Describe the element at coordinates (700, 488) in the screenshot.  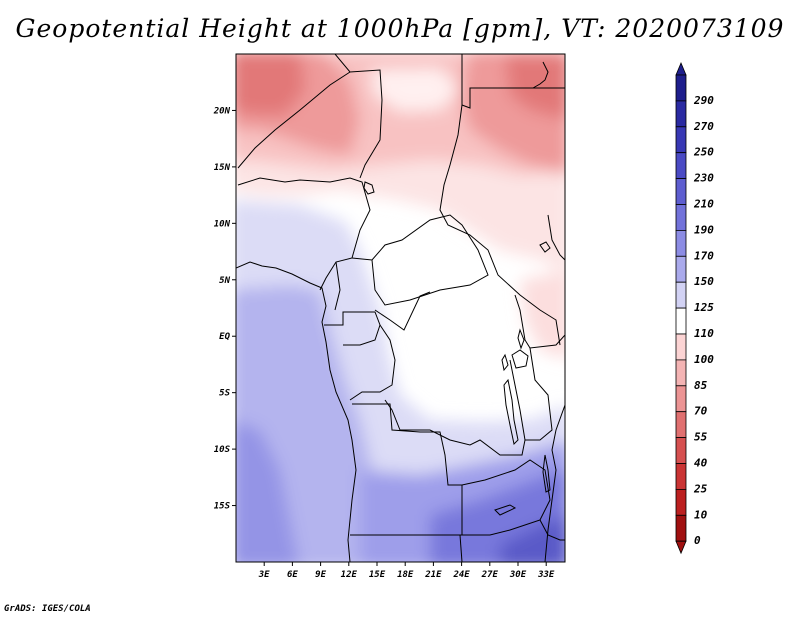
I see `colorbar-label: 25` at that location.